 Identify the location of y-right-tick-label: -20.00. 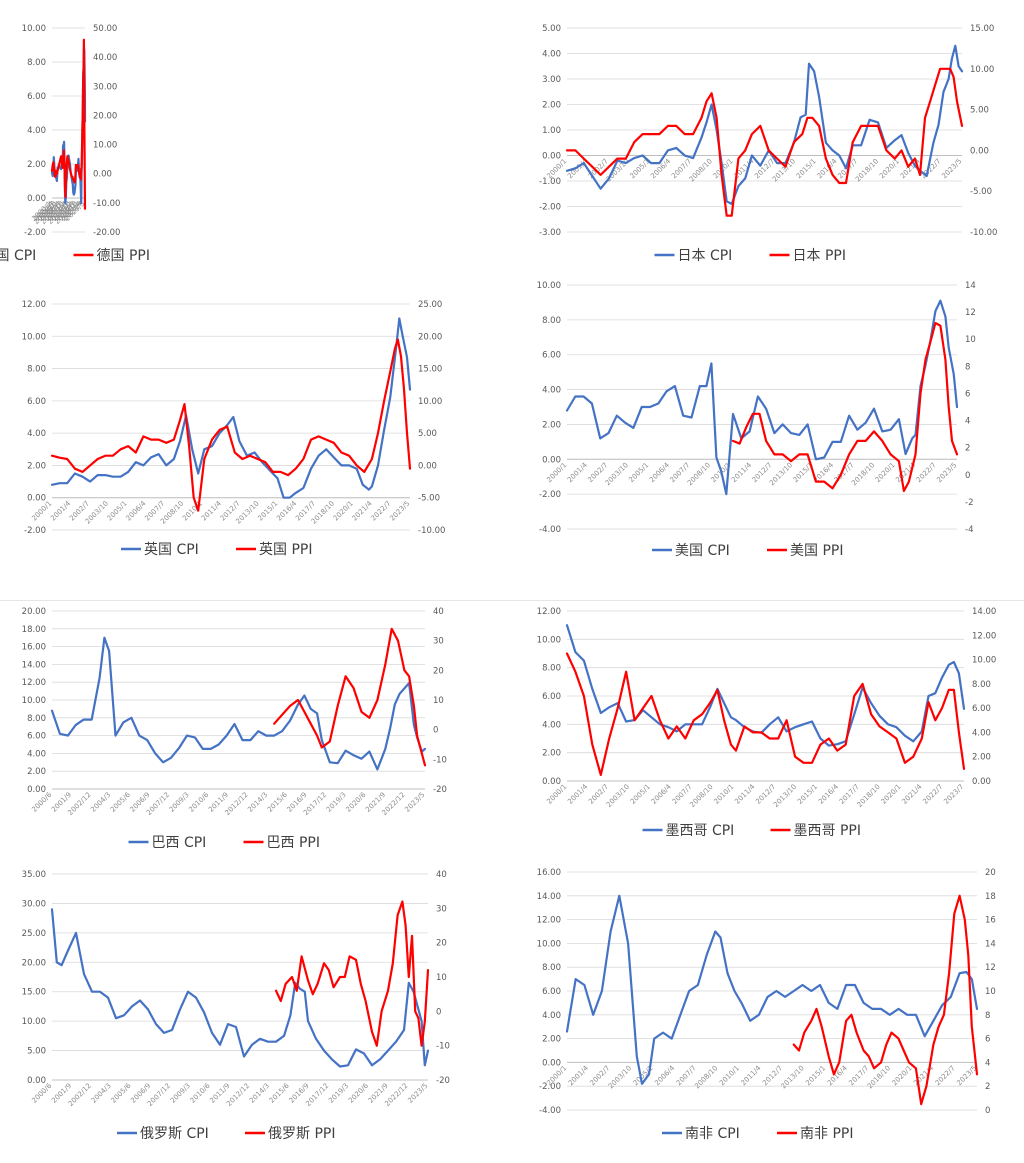
(106, 233).